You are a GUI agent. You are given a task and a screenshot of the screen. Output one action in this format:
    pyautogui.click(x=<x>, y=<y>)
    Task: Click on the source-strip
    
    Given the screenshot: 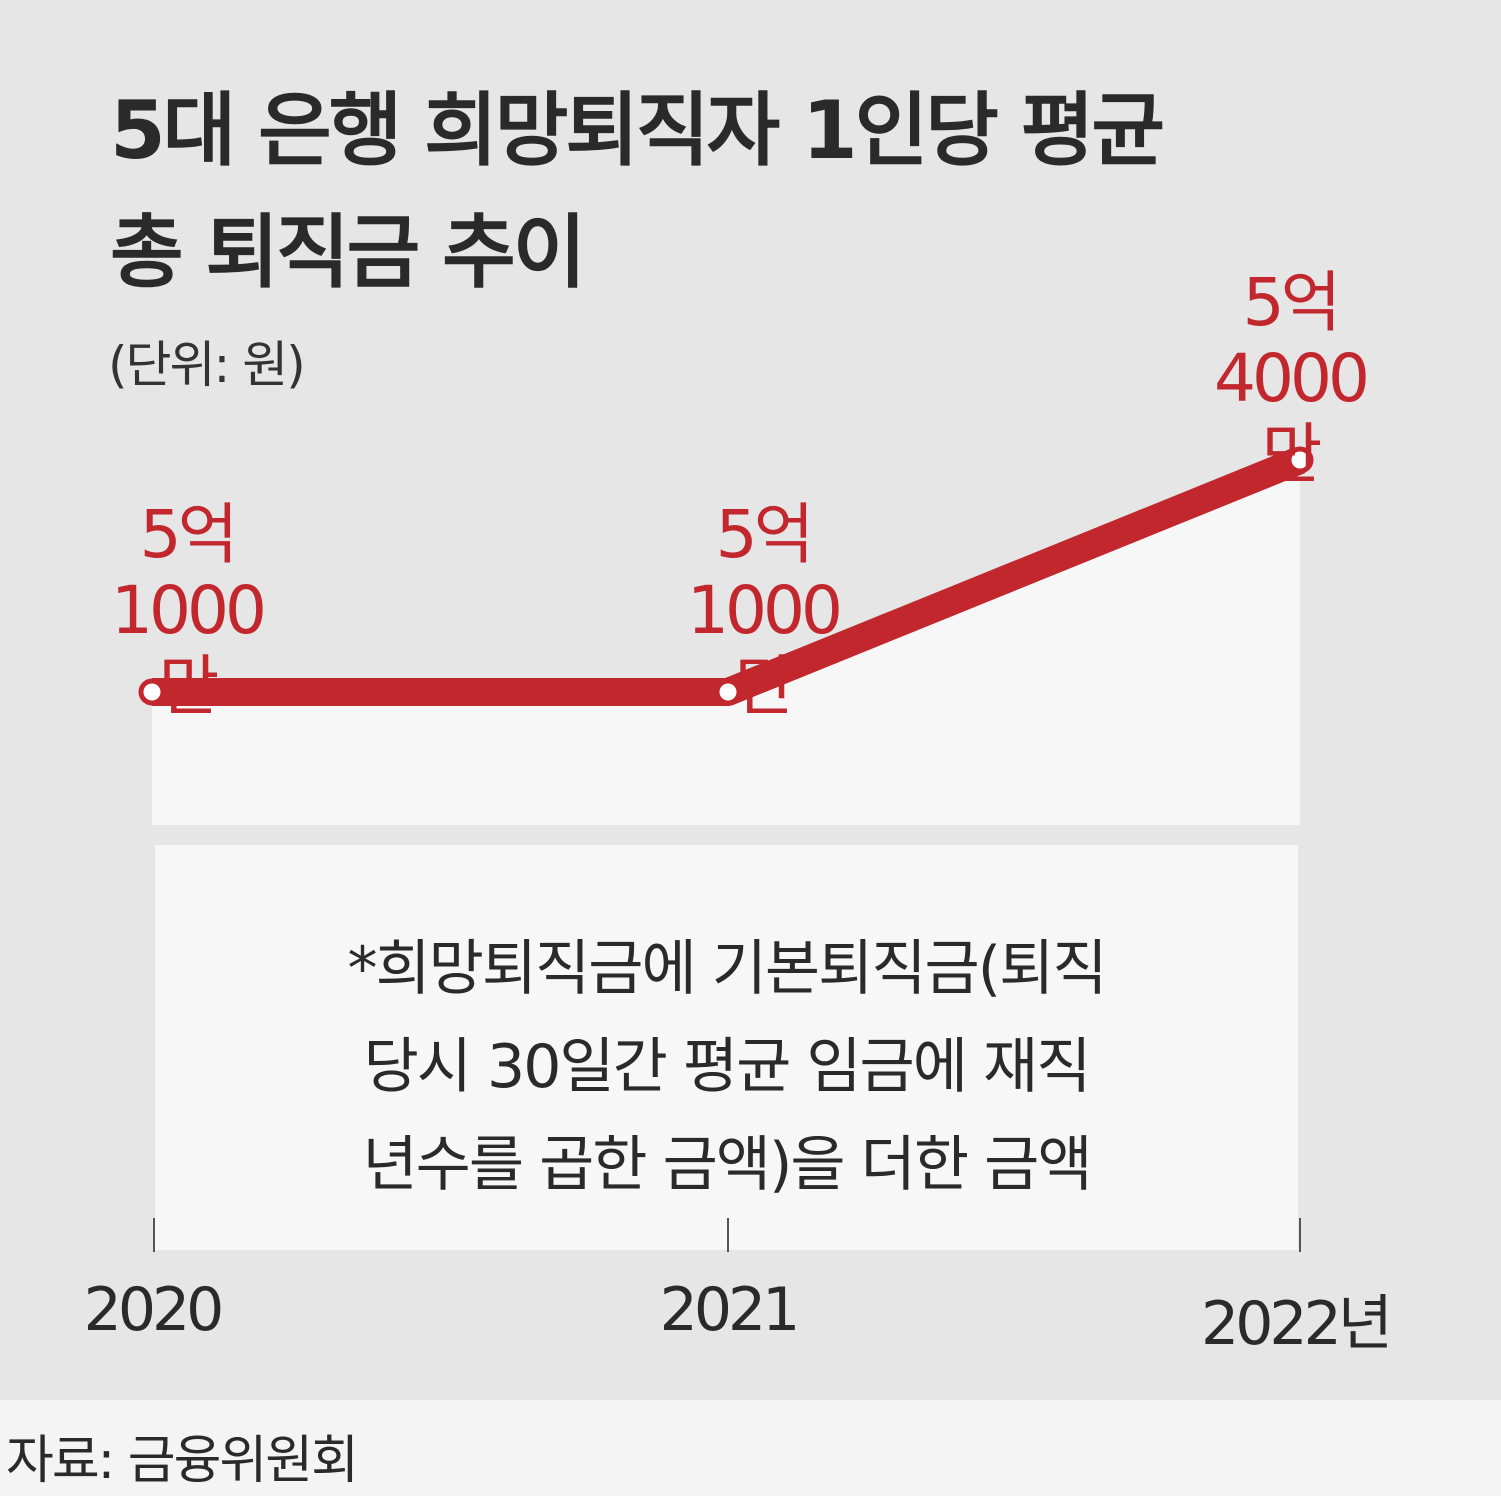 What is the action you would take?
    pyautogui.click(x=750, y=1448)
    